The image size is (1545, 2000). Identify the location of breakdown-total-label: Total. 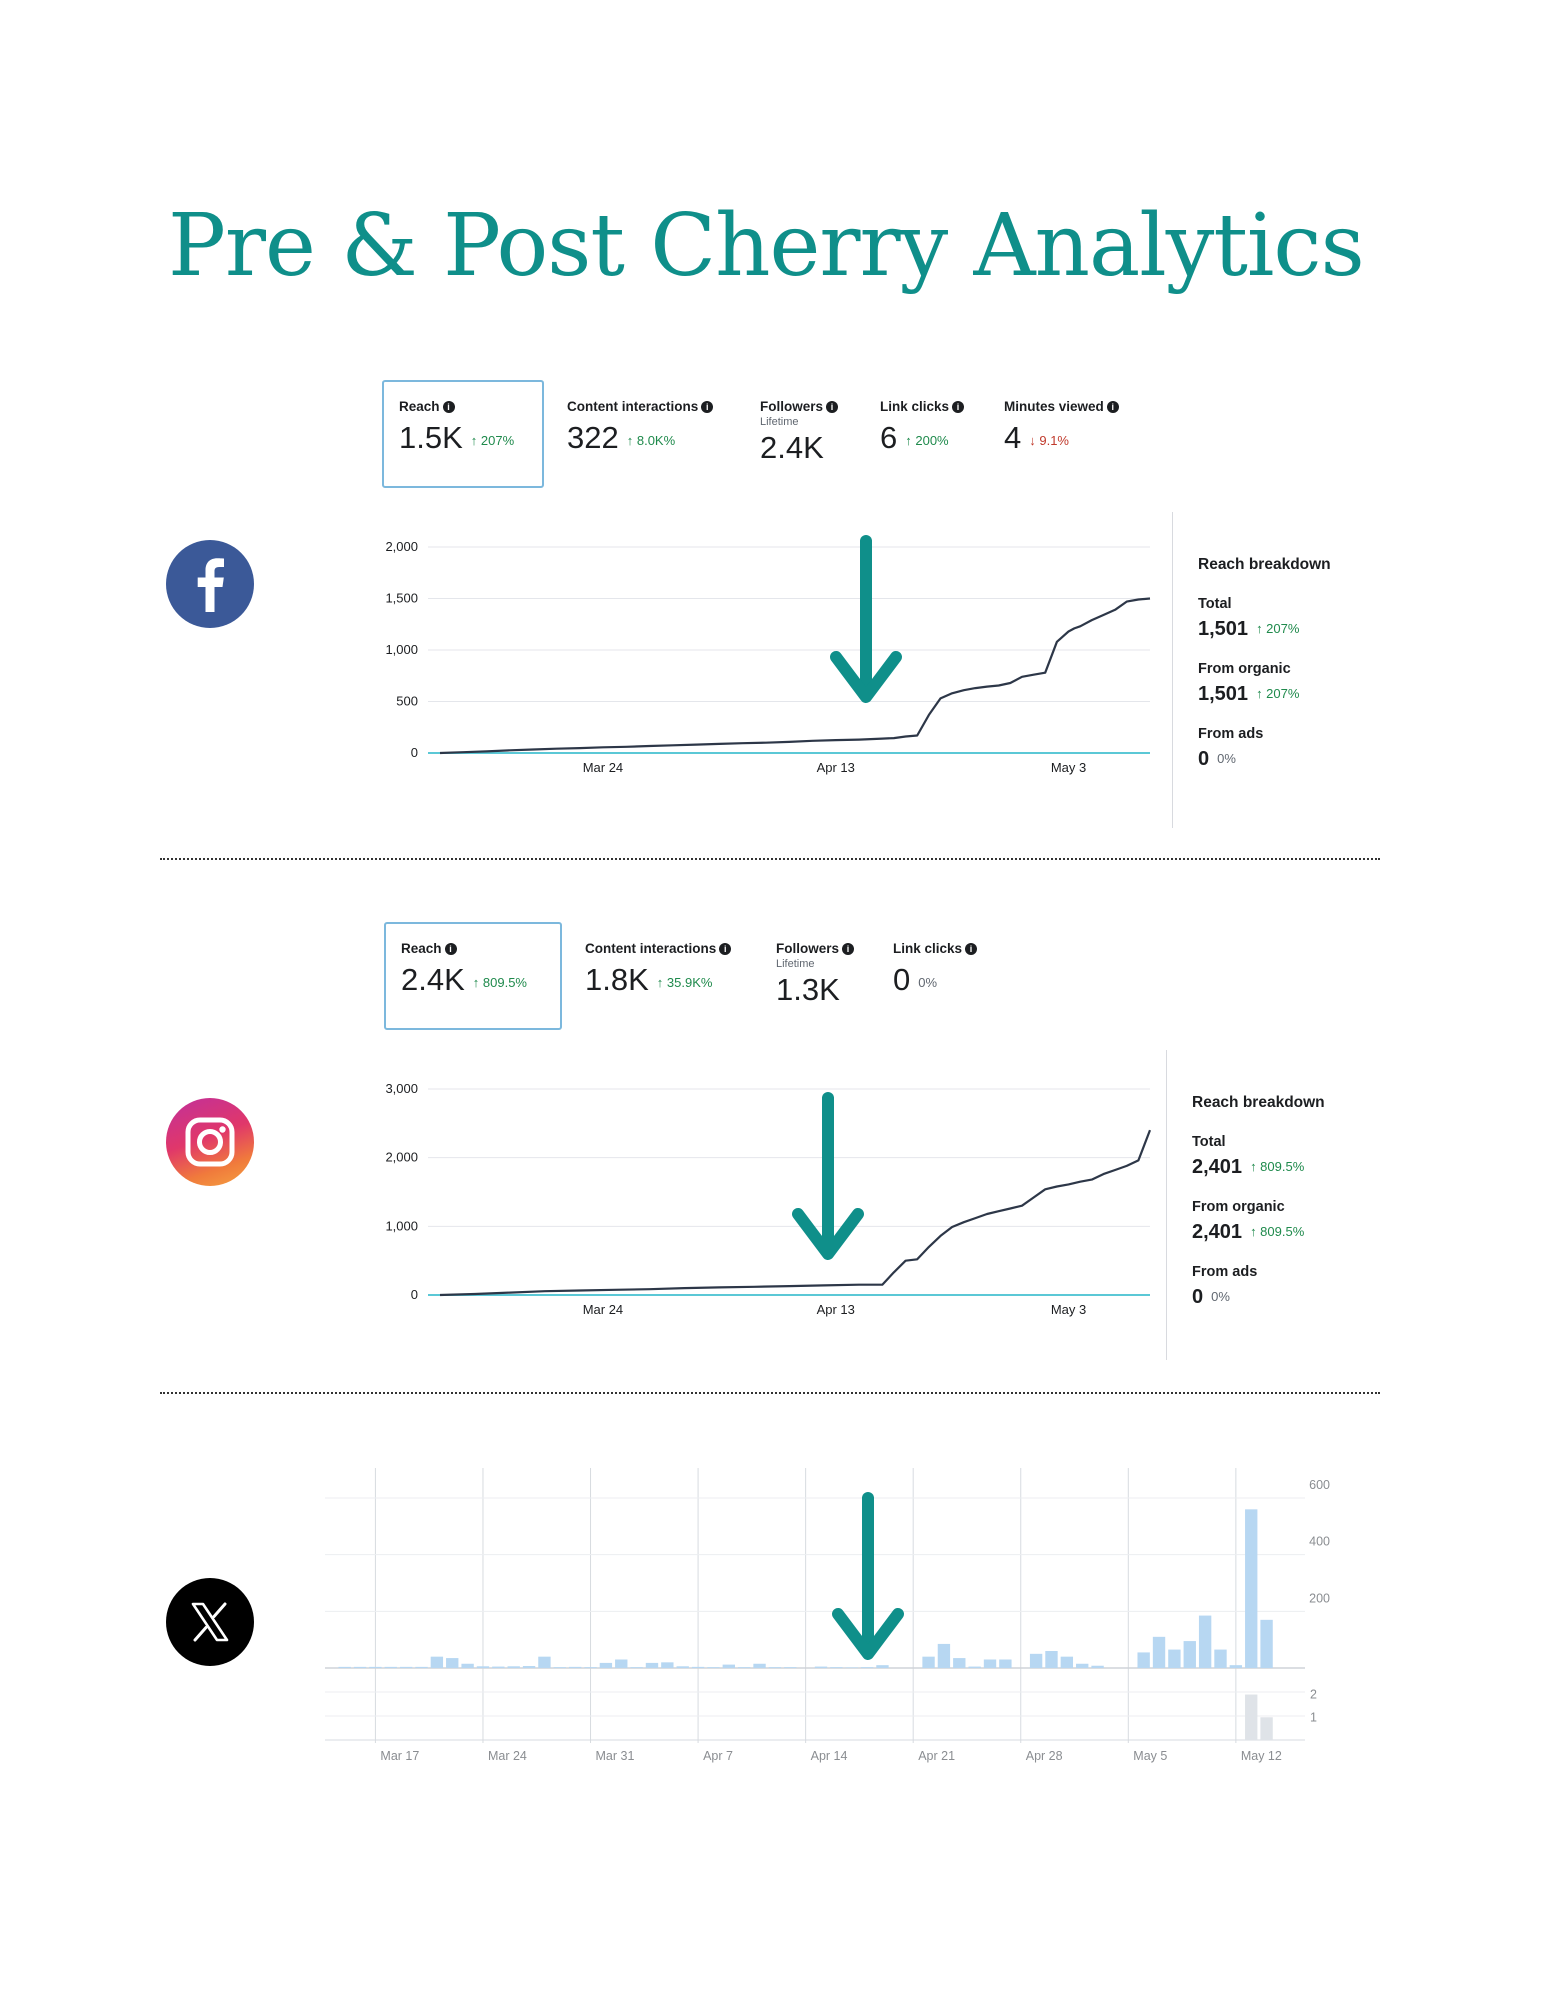
(1209, 1142).